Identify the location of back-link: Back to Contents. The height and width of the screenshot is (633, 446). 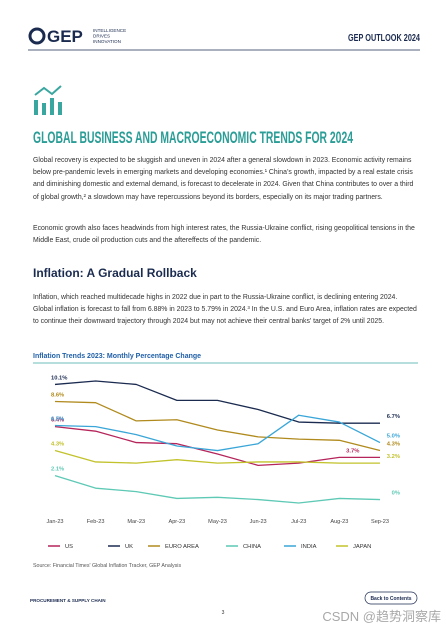
(390, 599).